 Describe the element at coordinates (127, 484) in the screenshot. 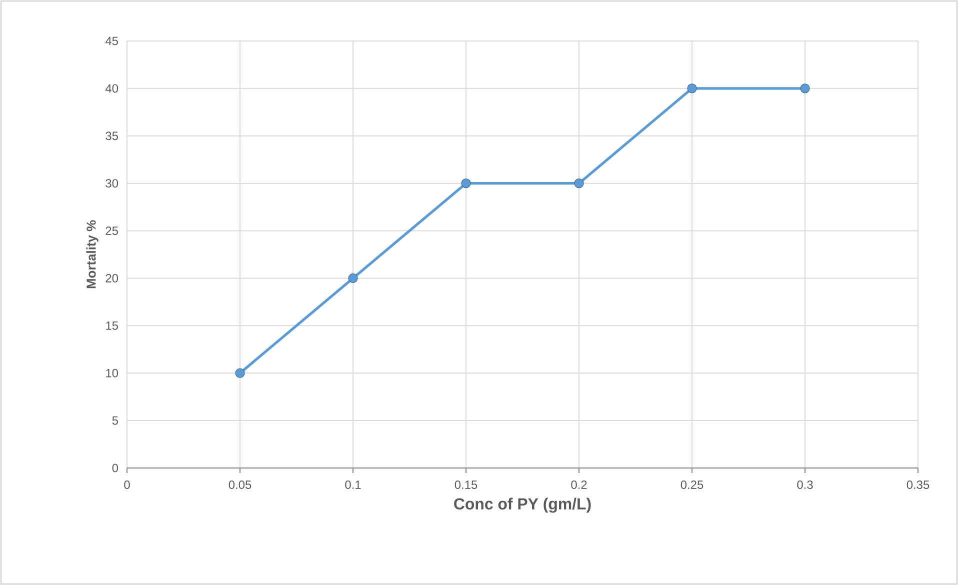

I see `x-tick-label: 0` at that location.